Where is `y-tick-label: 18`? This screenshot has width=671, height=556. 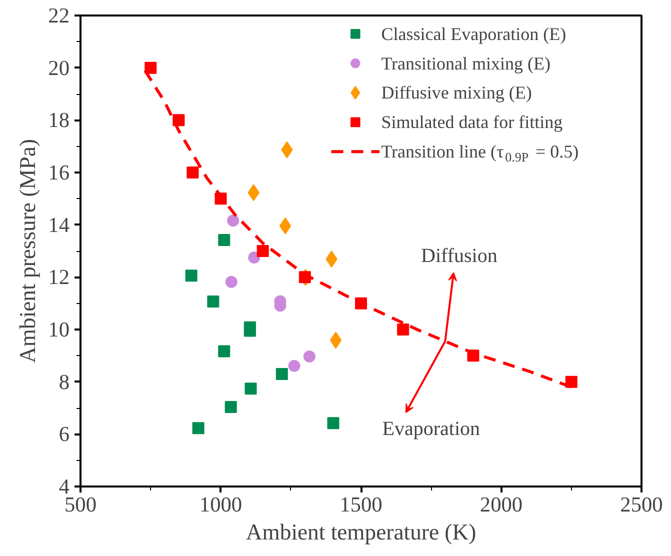
y-tick-label: 18 is located at coordinates (59, 120).